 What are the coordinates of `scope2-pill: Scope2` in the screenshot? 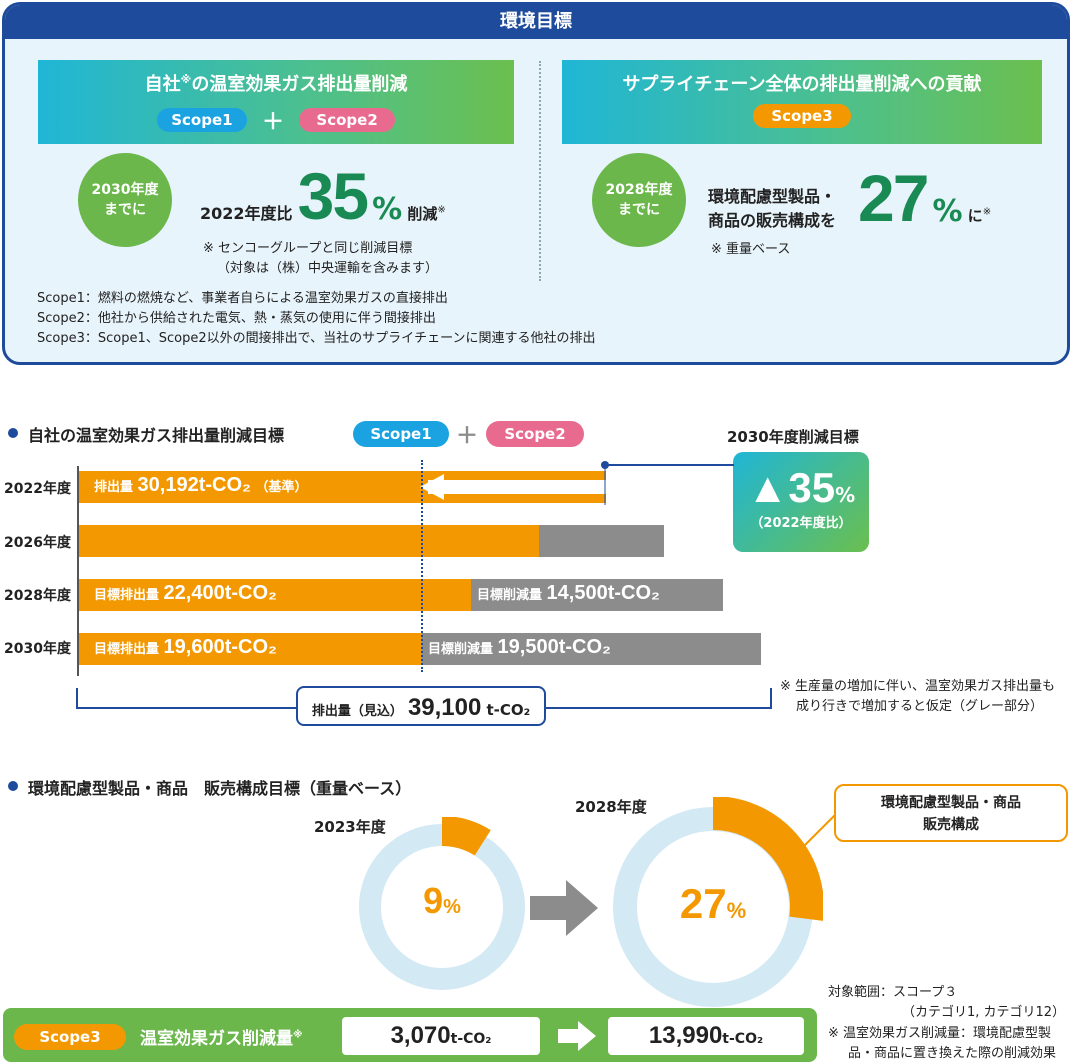 It's located at (347, 119).